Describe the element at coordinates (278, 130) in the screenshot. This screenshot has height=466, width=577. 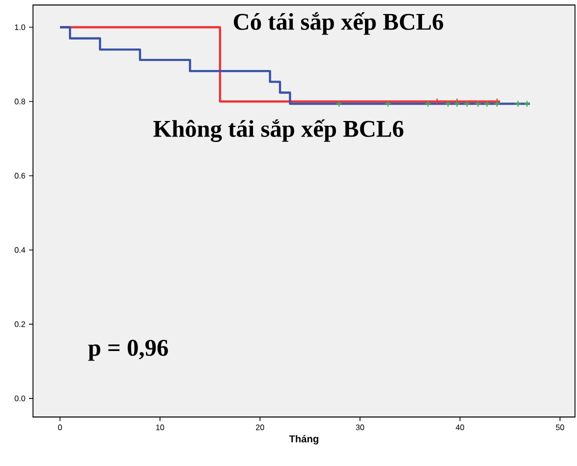
I see `series-label: Không tái sắp xếp BCL6` at that location.